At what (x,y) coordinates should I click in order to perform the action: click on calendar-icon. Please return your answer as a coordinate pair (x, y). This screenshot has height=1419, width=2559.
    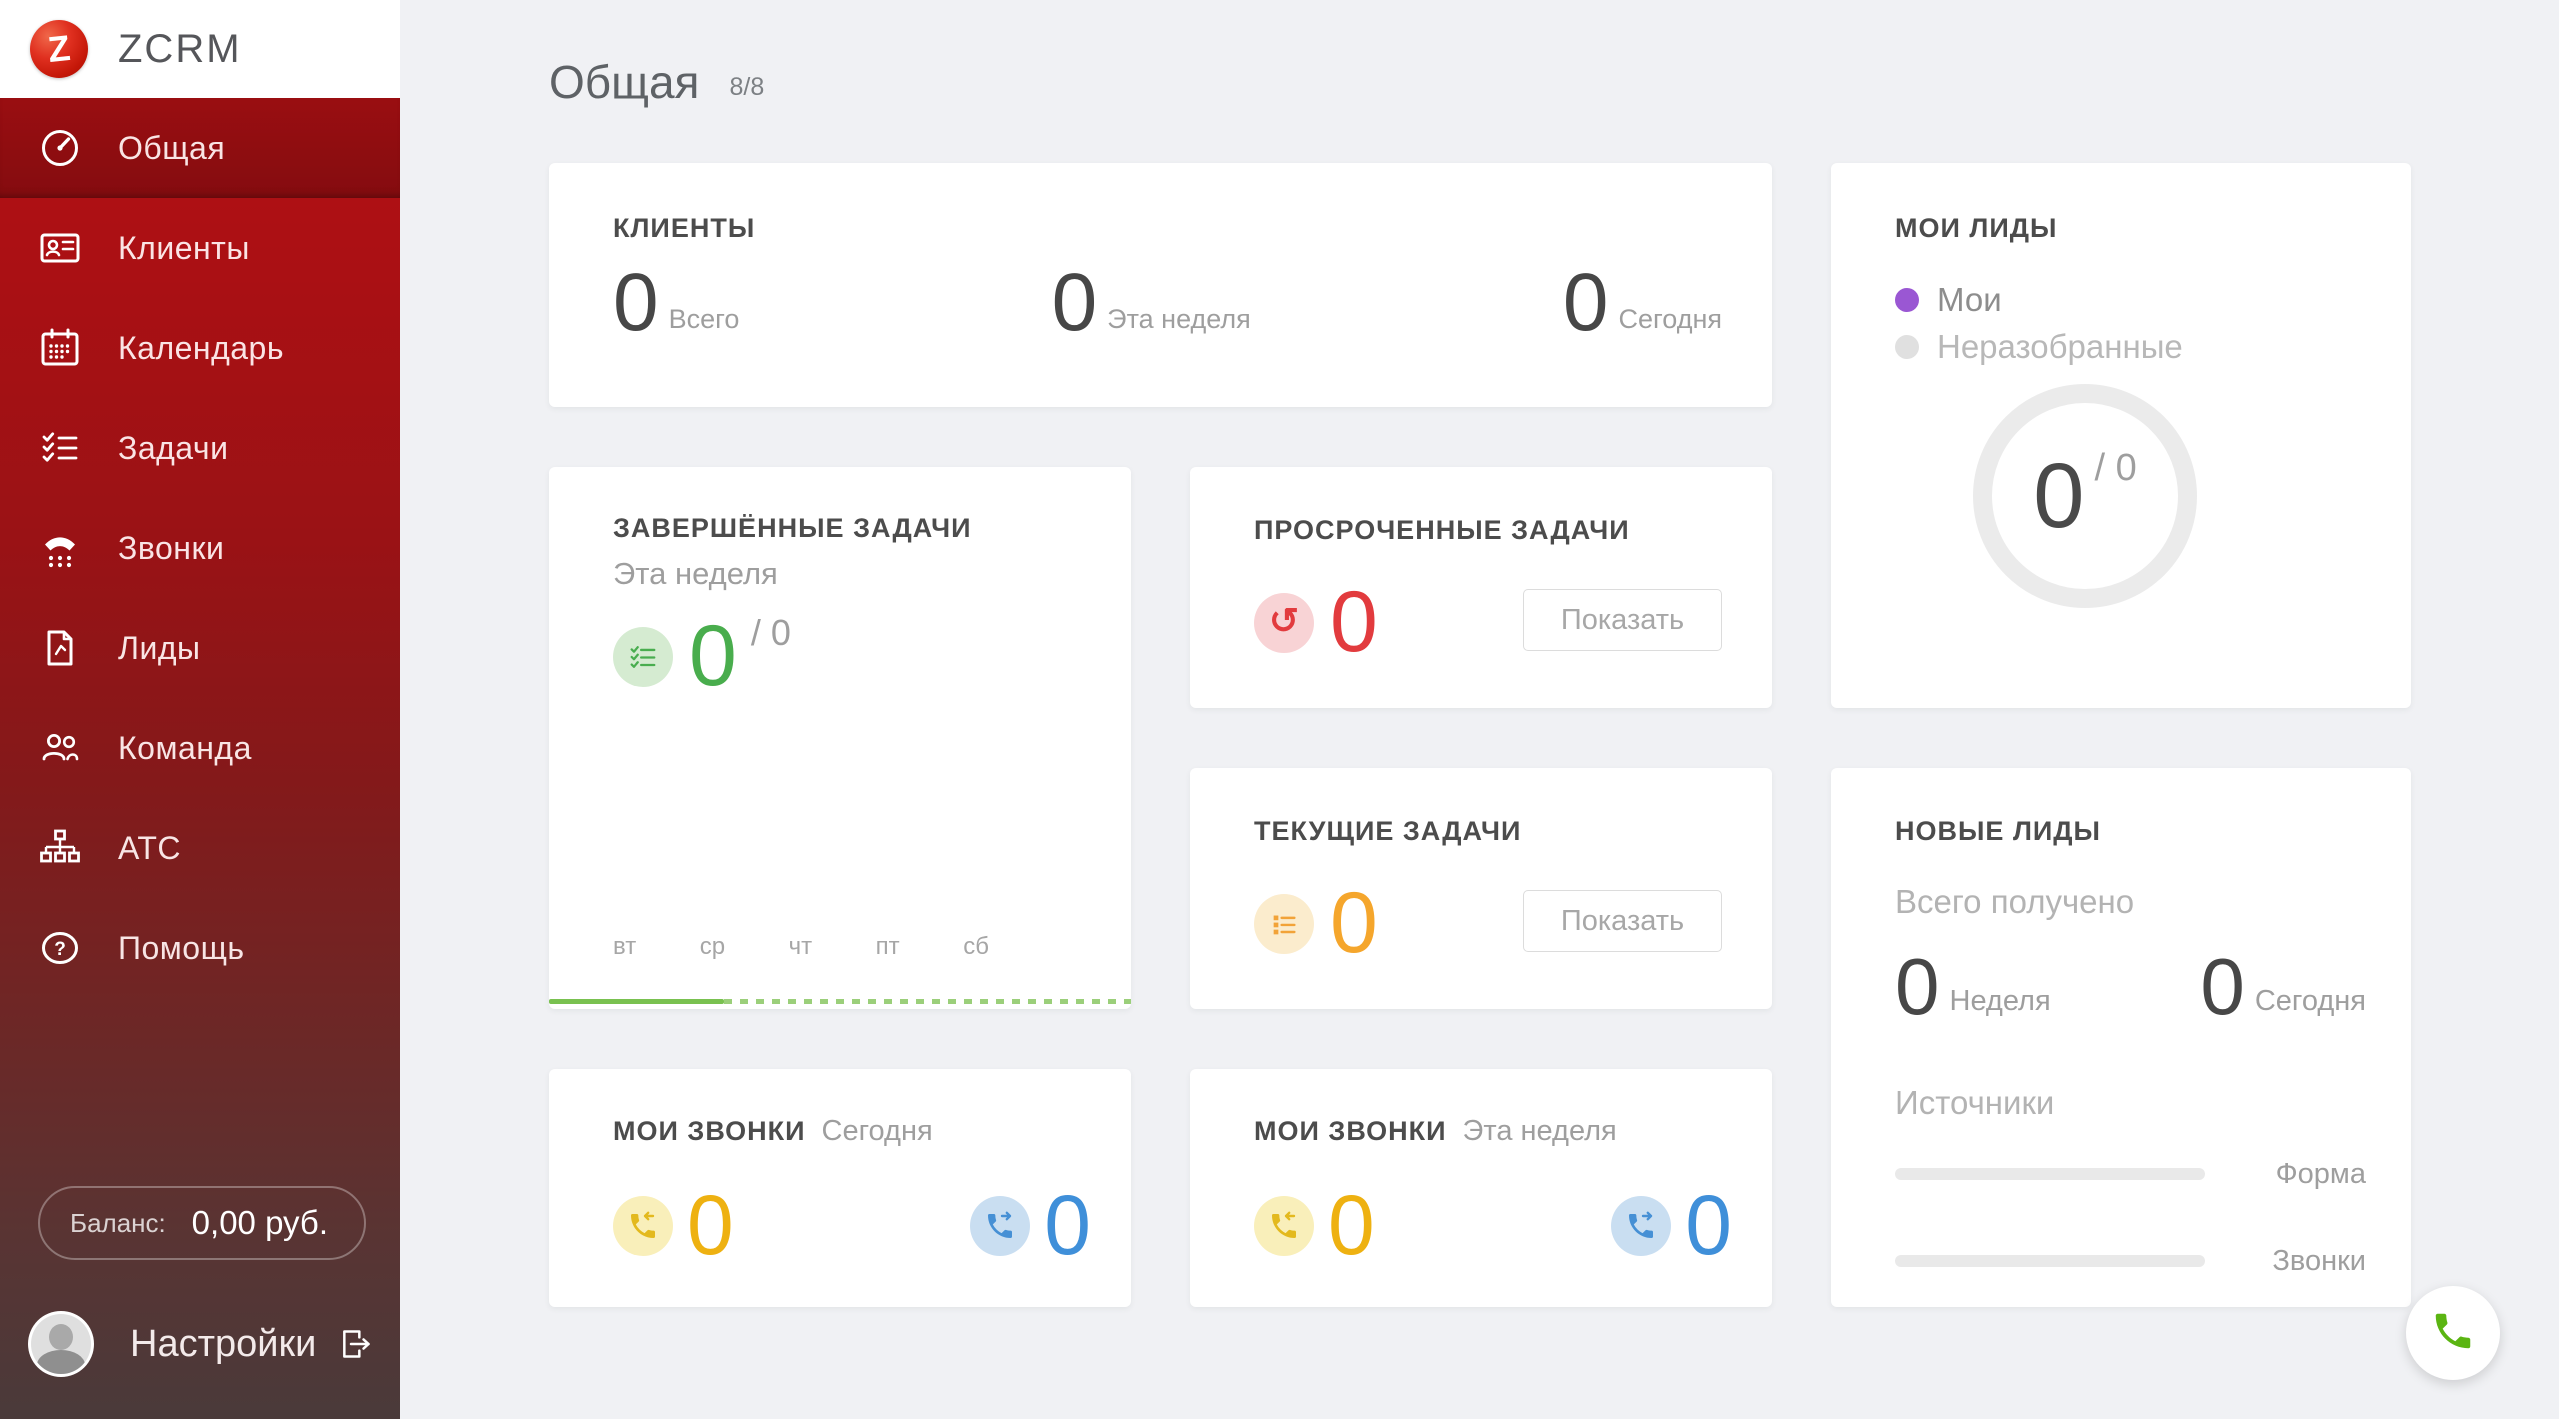
    Looking at the image, I should click on (60, 348).